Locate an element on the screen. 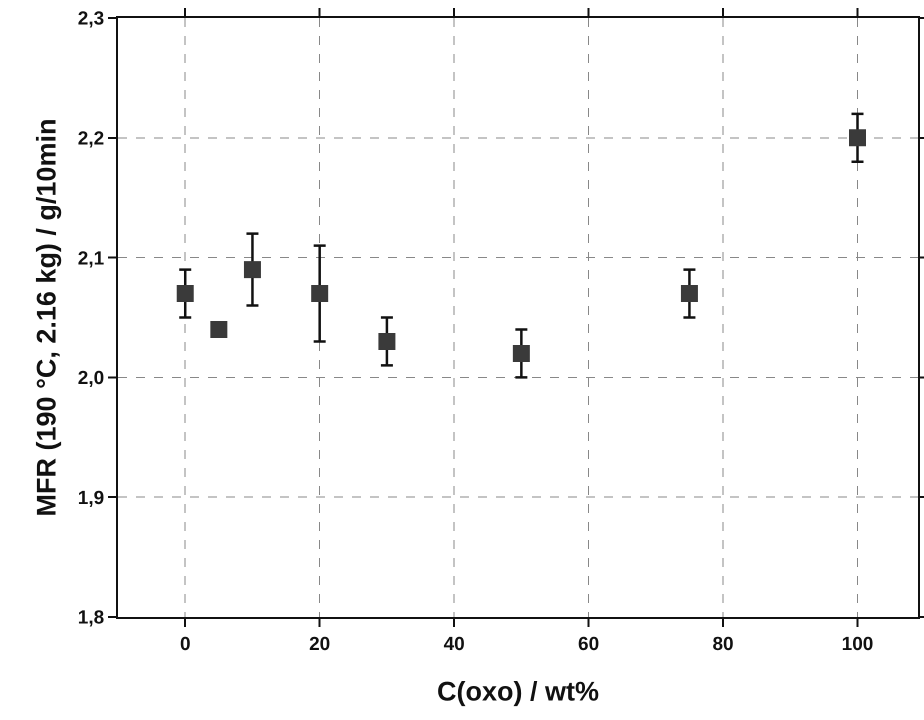 The width and height of the screenshot is (924, 720). x-tick-label: 60 is located at coordinates (589, 644).